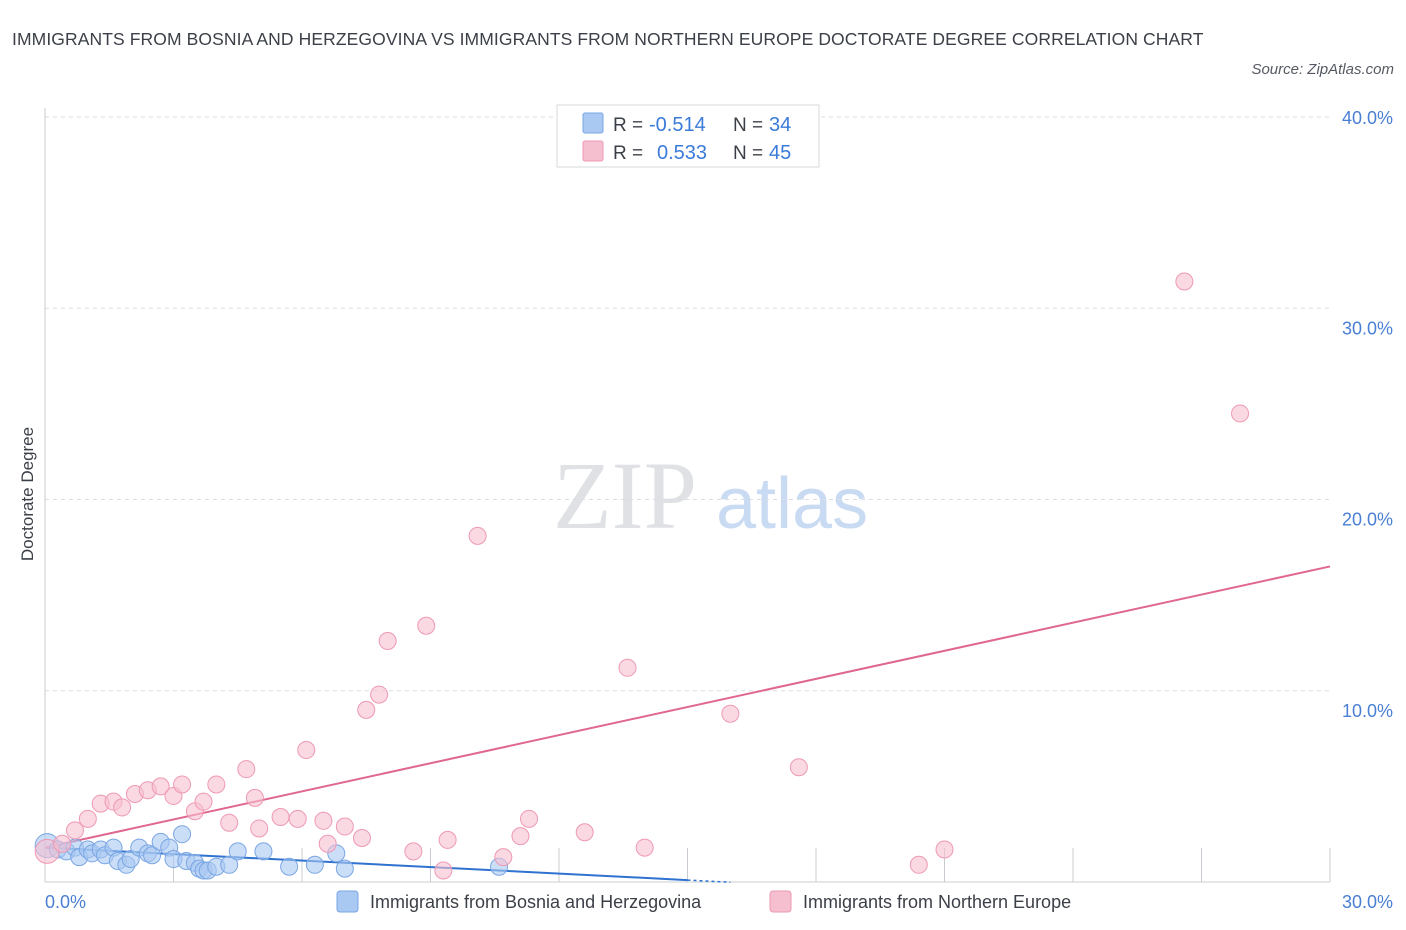 The height and width of the screenshot is (930, 1406). I want to click on y-tick-label: 20.0%, so click(1367, 520).